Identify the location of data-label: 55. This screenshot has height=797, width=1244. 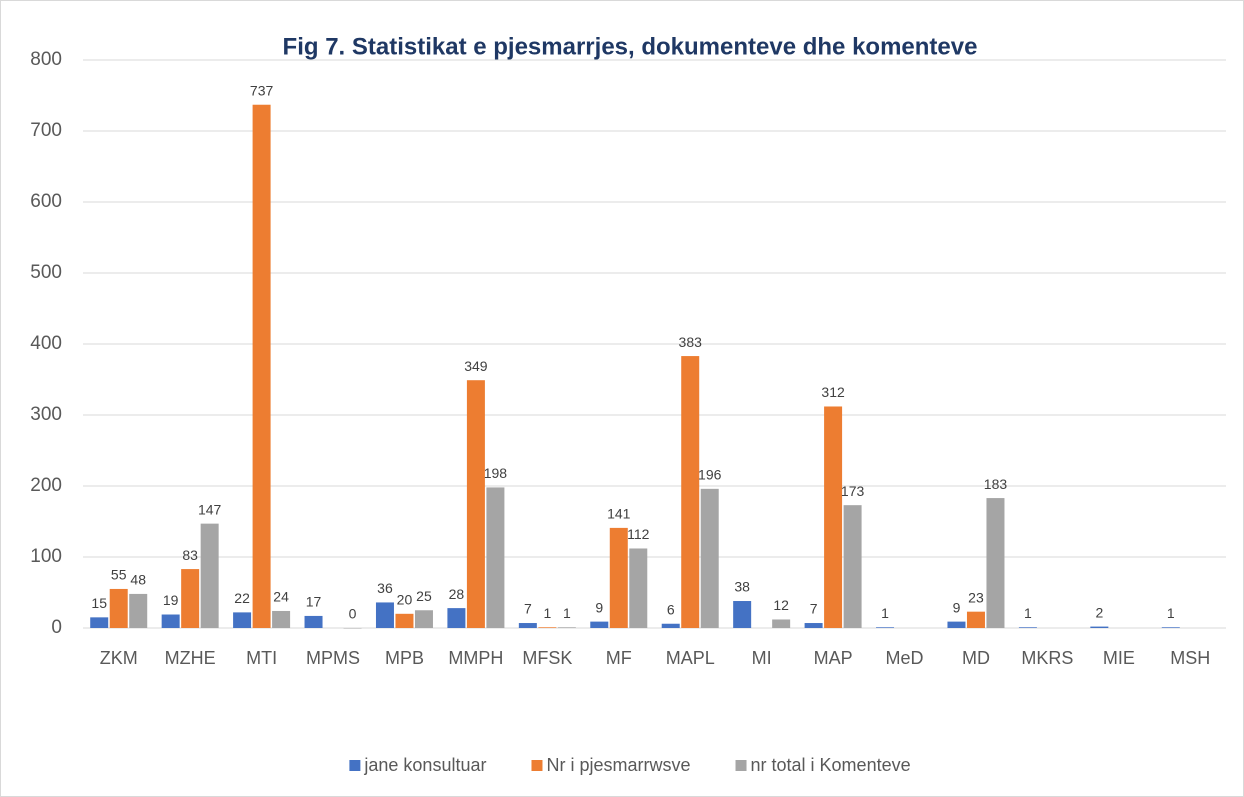
(119, 575).